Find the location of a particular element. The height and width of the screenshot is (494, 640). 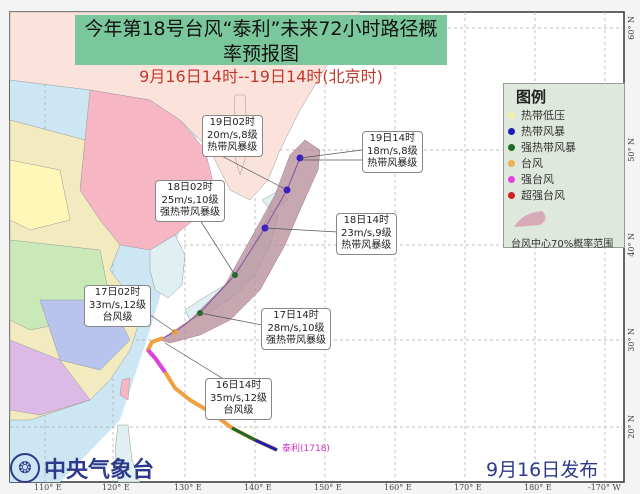

callout-18d14h: 18日14时 23m/s,9级 热带风暴级 is located at coordinates (366, 234).